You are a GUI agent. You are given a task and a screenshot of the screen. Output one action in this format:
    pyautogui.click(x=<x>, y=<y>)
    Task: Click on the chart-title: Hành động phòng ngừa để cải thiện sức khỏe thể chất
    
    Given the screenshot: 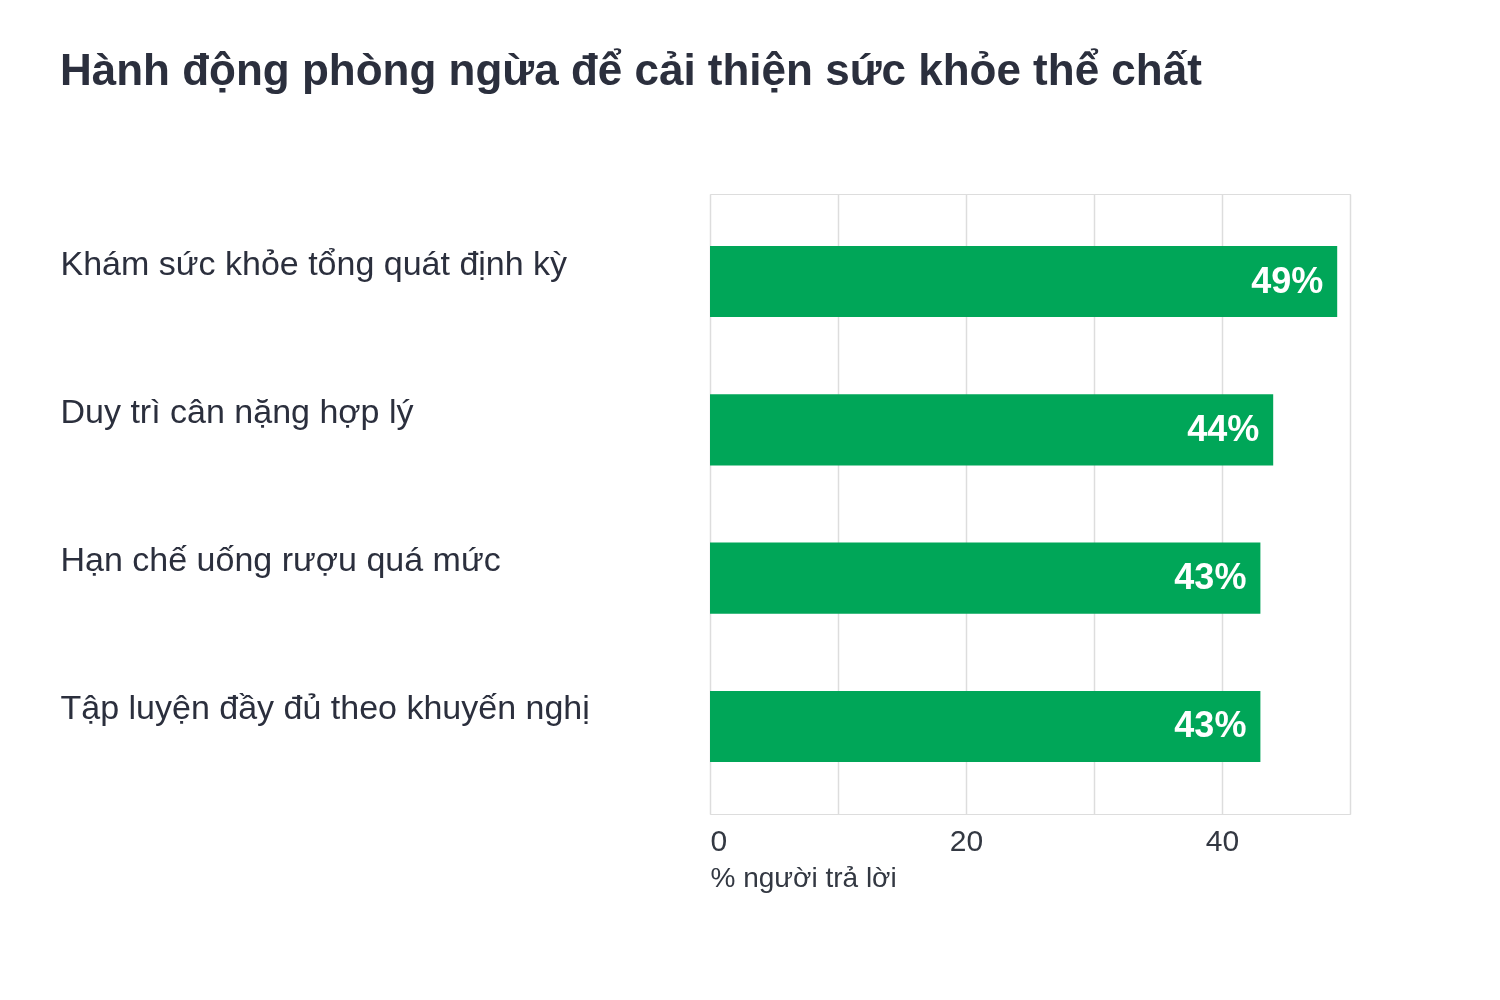 What is the action you would take?
    pyautogui.click(x=631, y=69)
    